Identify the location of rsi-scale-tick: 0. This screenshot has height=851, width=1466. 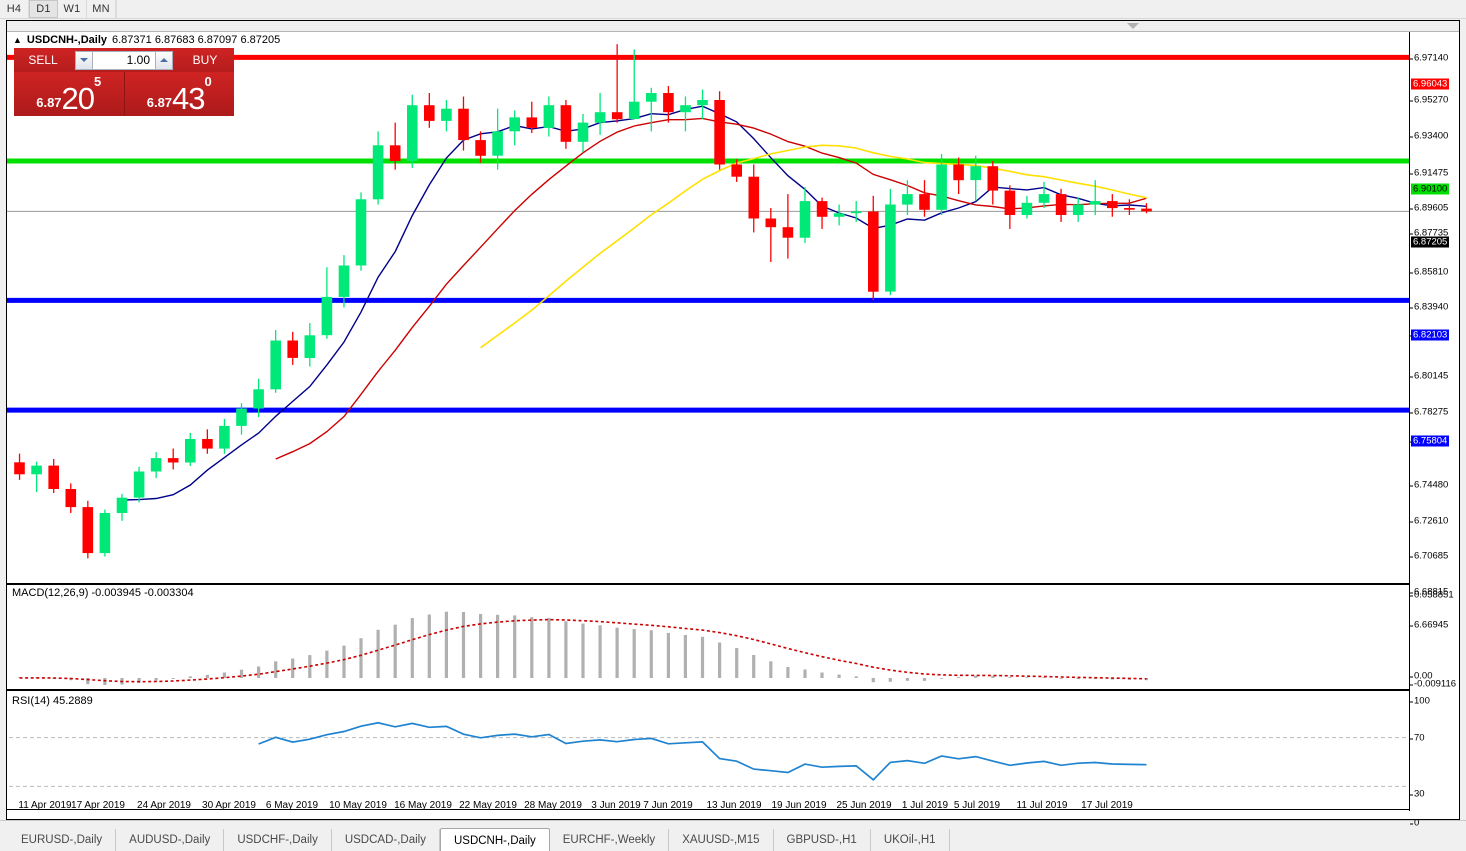
(1414, 823).